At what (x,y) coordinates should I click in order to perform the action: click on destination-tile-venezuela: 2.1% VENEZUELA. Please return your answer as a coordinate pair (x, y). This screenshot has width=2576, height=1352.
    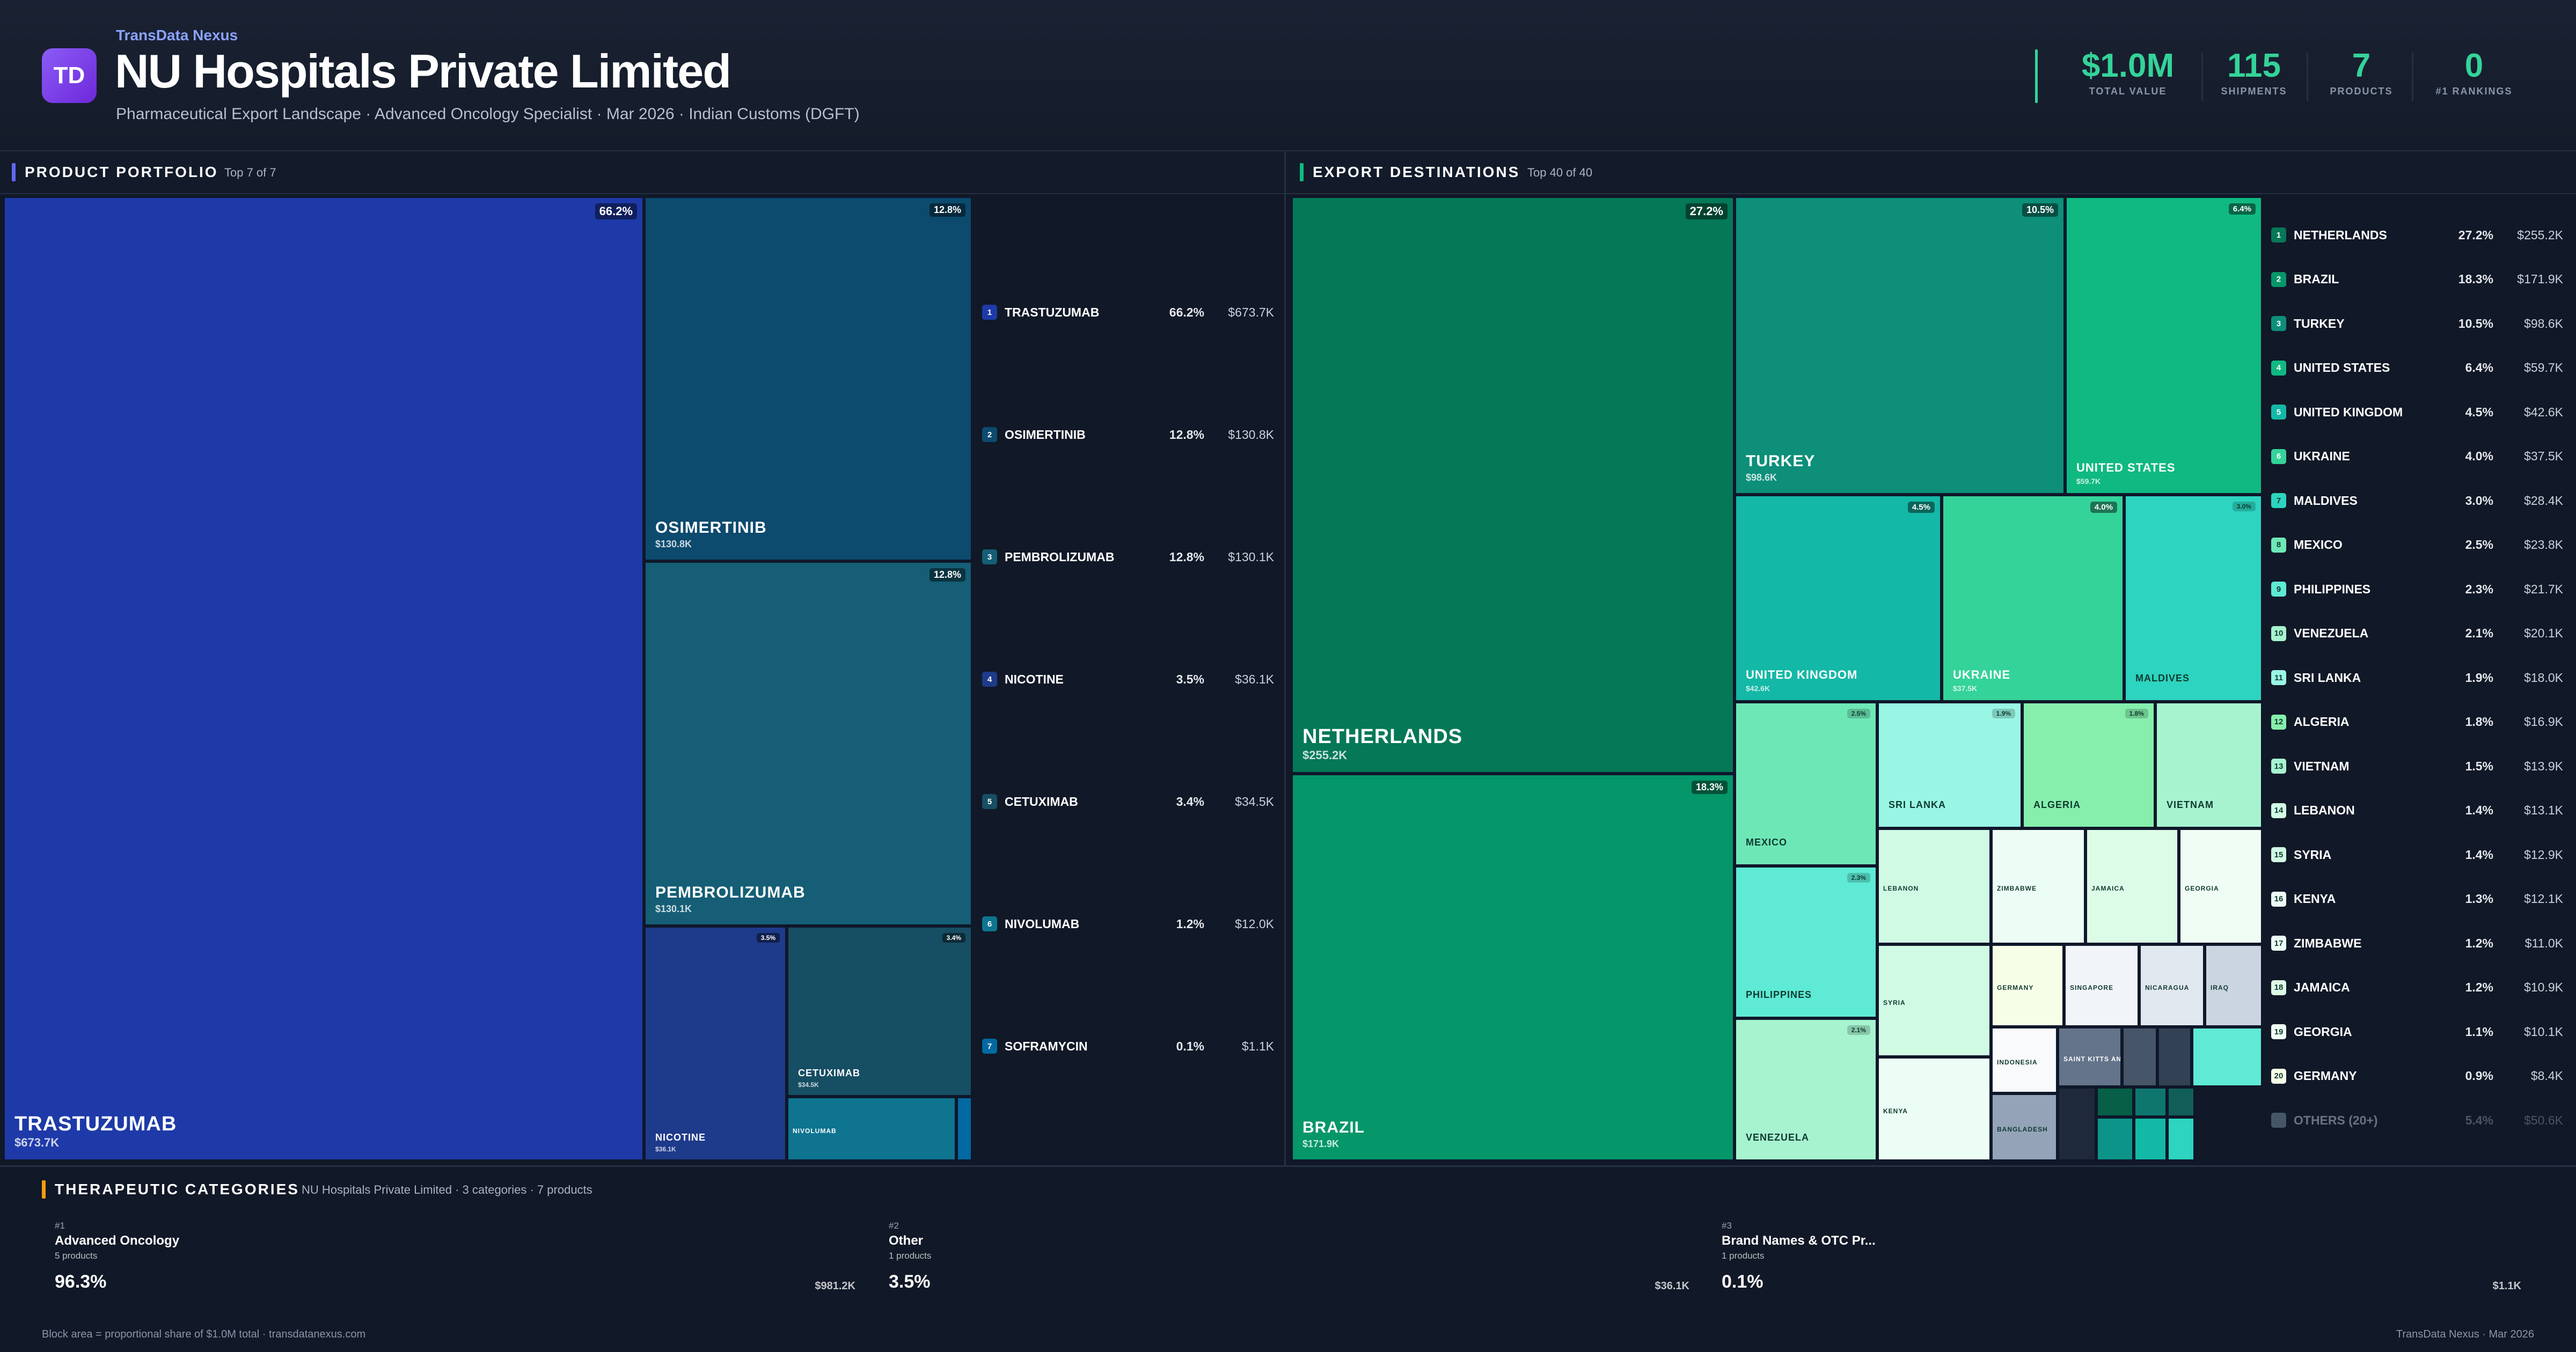
    Looking at the image, I should click on (1806, 1089).